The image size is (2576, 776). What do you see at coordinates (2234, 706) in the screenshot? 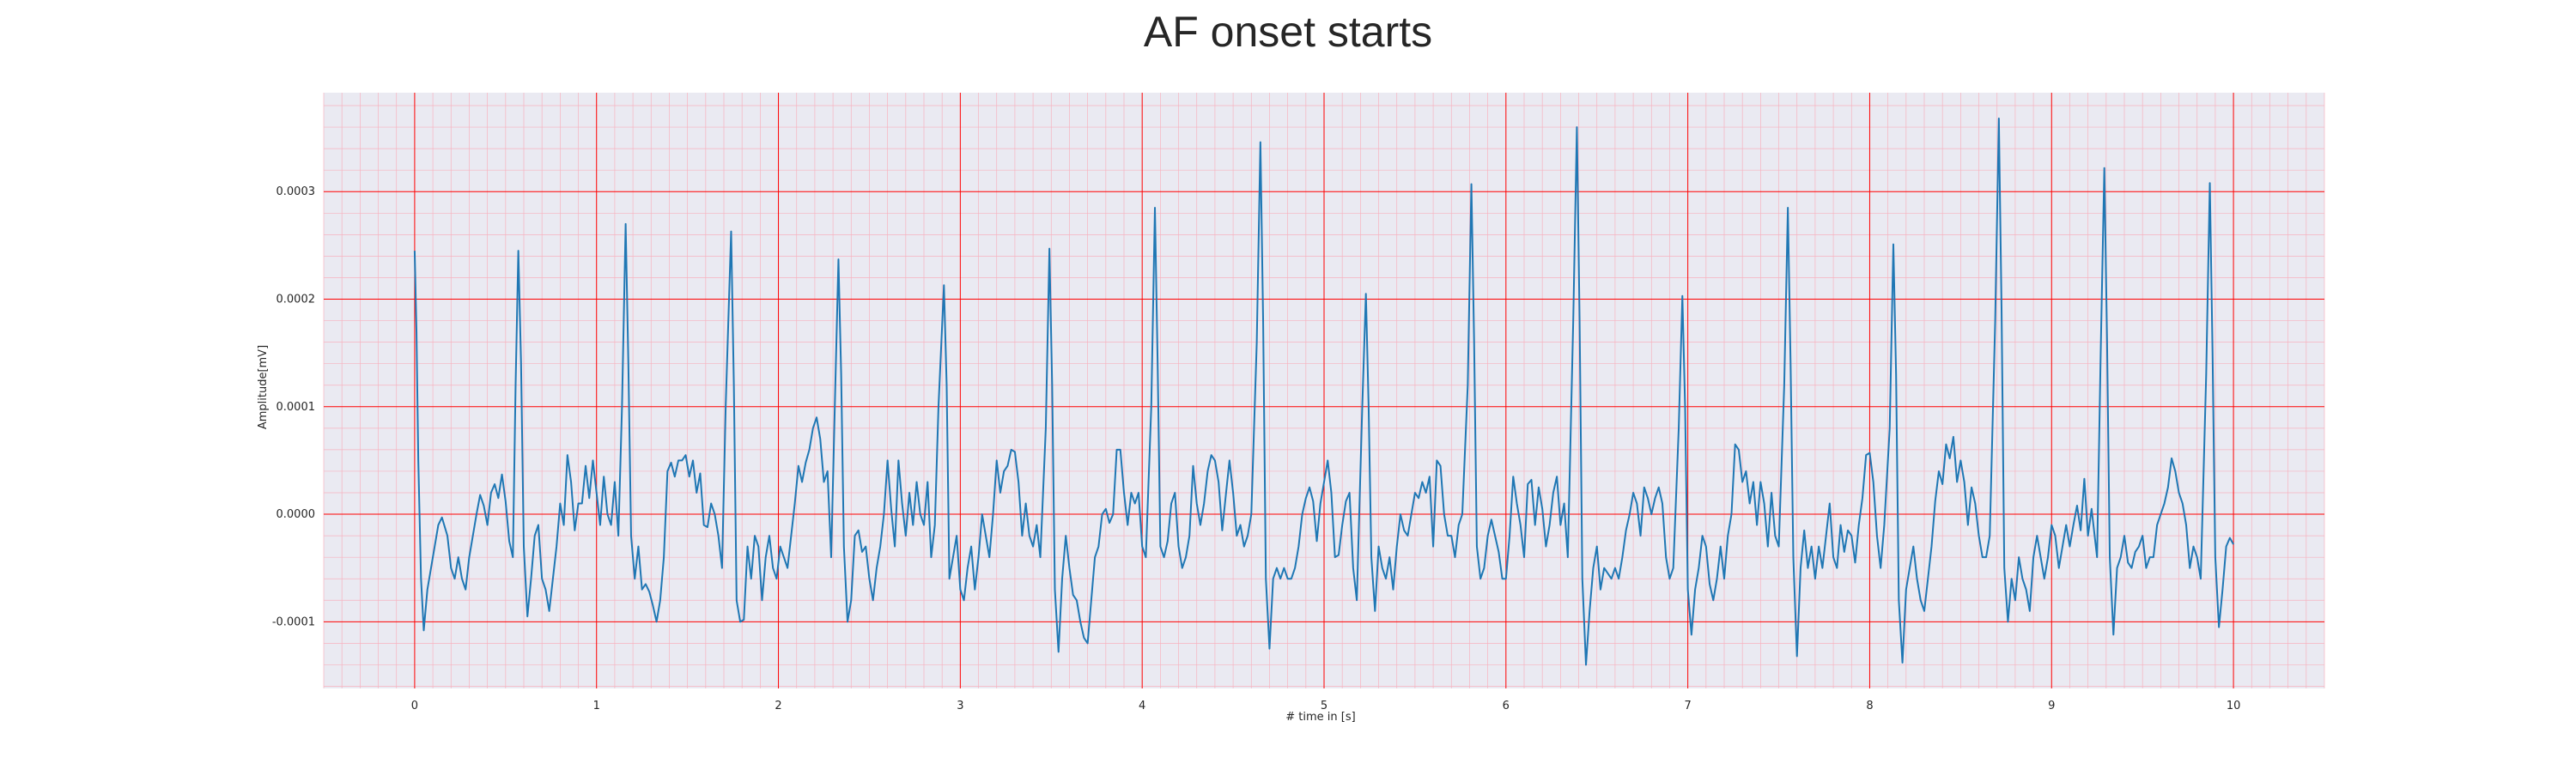
I see `x-tick-label: 10` at bounding box center [2234, 706].